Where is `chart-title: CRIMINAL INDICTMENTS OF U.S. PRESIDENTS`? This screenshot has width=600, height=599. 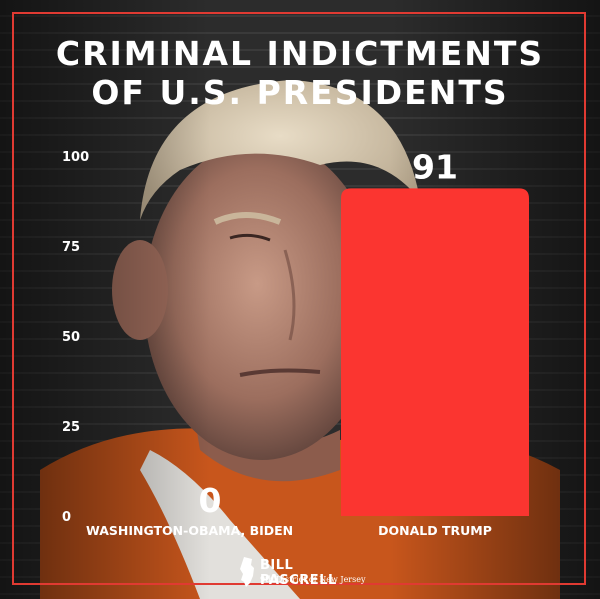 chart-title: CRIMINAL INDICTMENTS OF U.S. PRESIDENTS is located at coordinates (300, 73).